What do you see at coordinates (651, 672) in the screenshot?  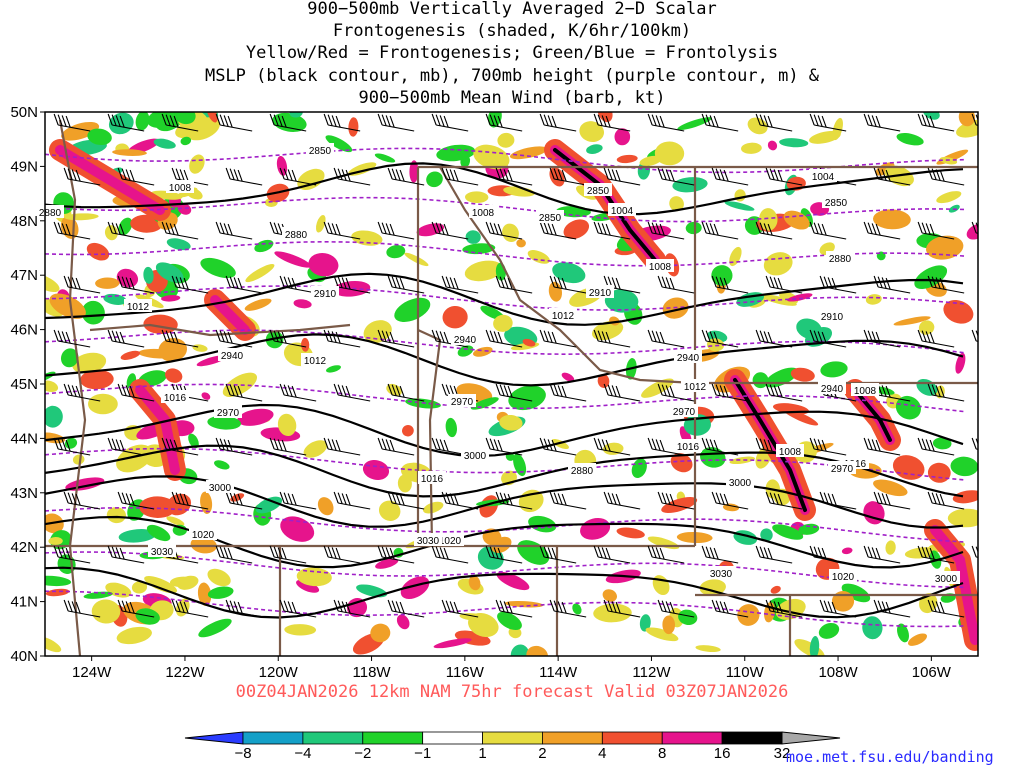 I see `lon-tick-label: 112W` at bounding box center [651, 672].